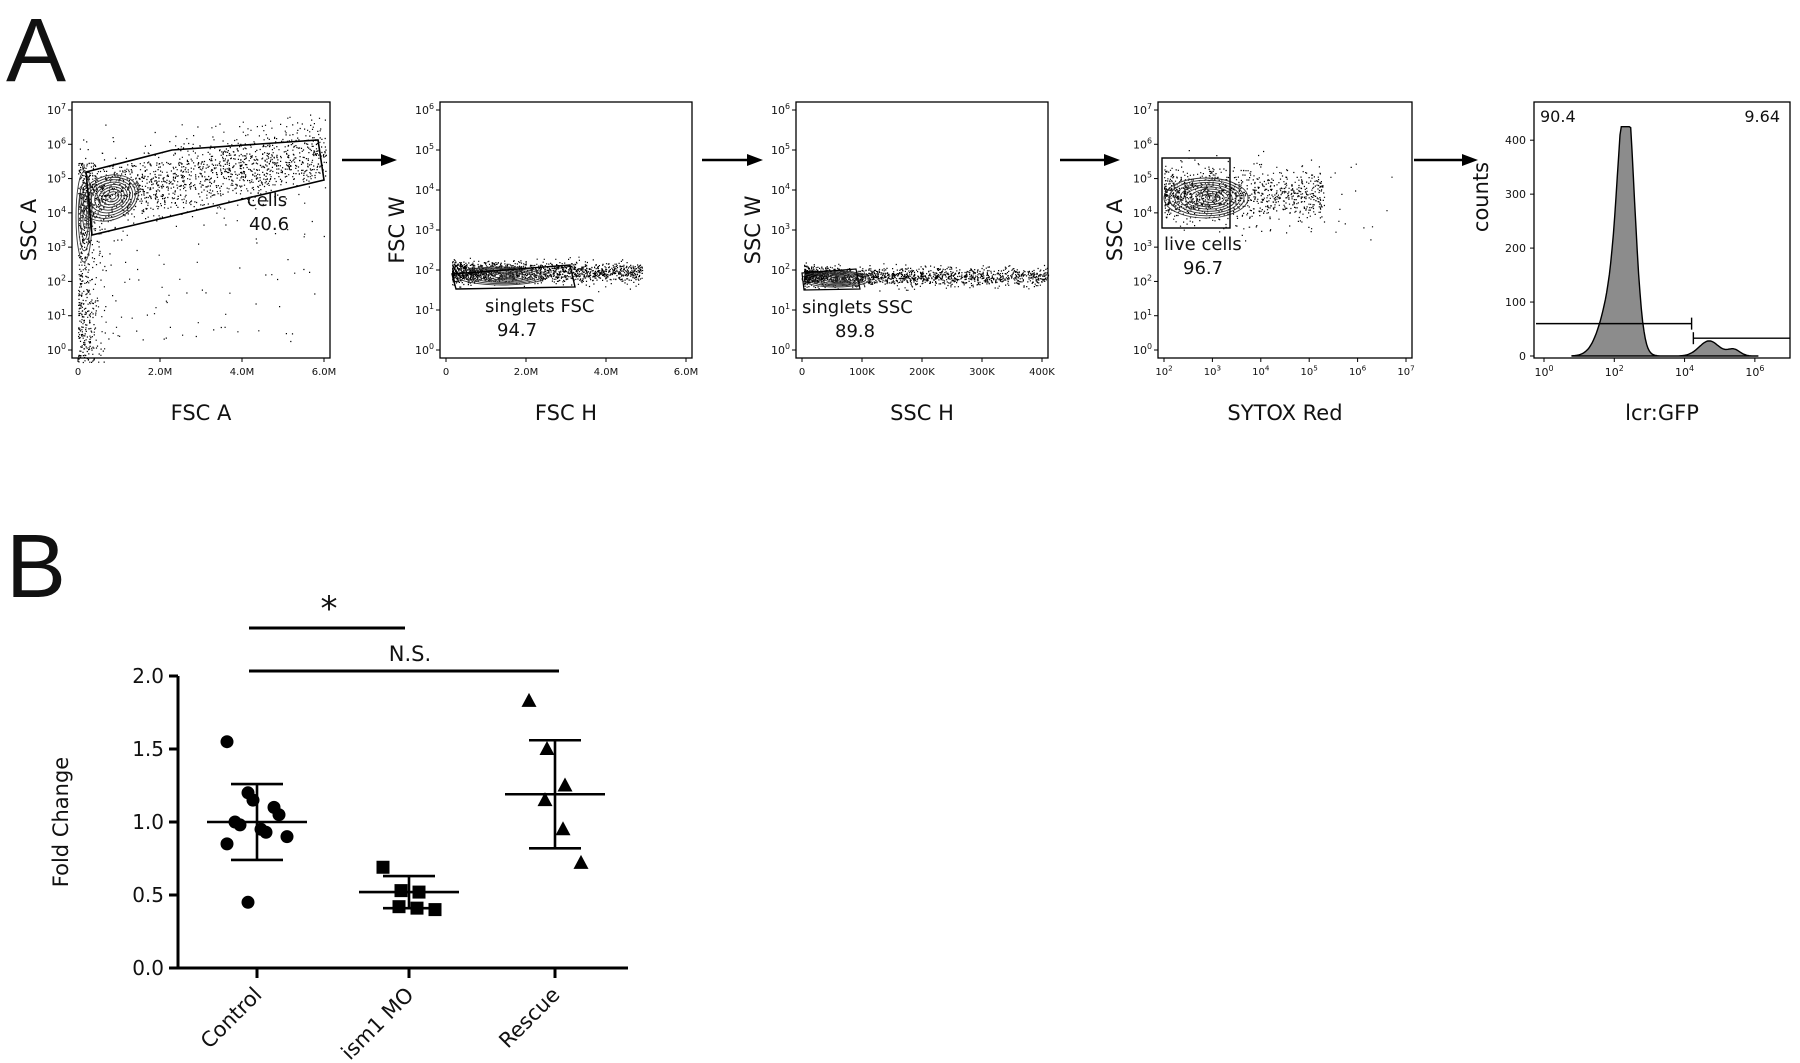 The width and height of the screenshot is (1800, 1063). Describe the element at coordinates (148, 749) in the screenshot. I see `y-tick-label: 1.5` at that location.